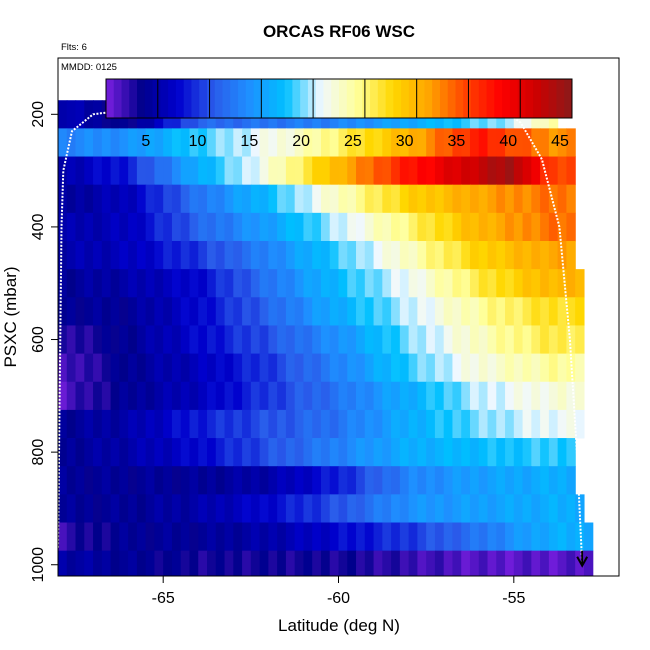 The image size is (650, 650). What do you see at coordinates (38, 114) in the screenshot?
I see `y-tick-label: 200` at bounding box center [38, 114].